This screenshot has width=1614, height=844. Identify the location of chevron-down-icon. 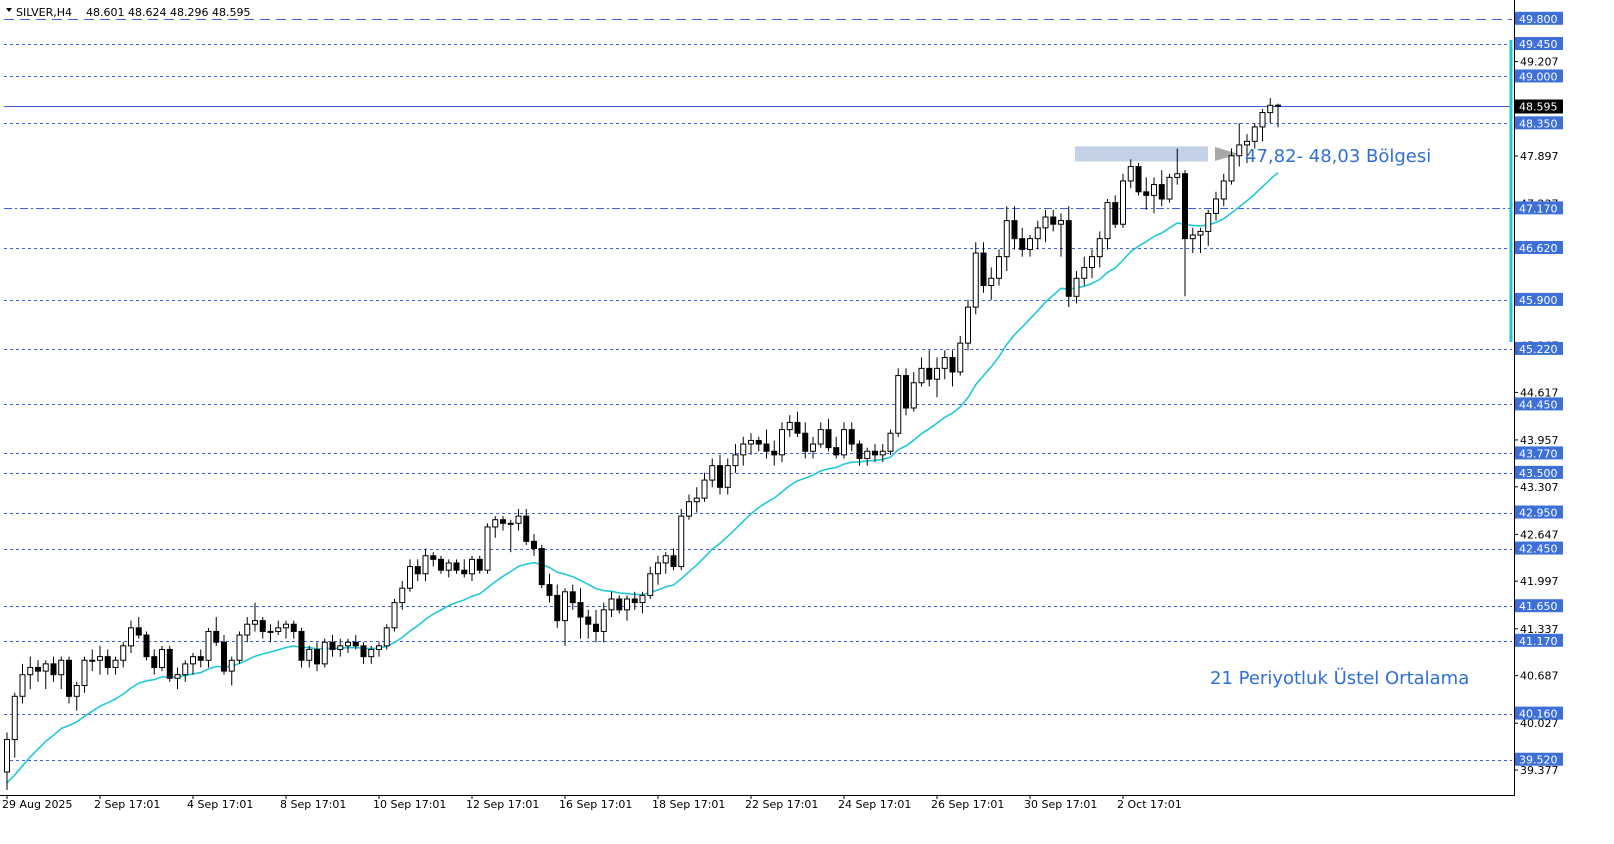
(9, 10).